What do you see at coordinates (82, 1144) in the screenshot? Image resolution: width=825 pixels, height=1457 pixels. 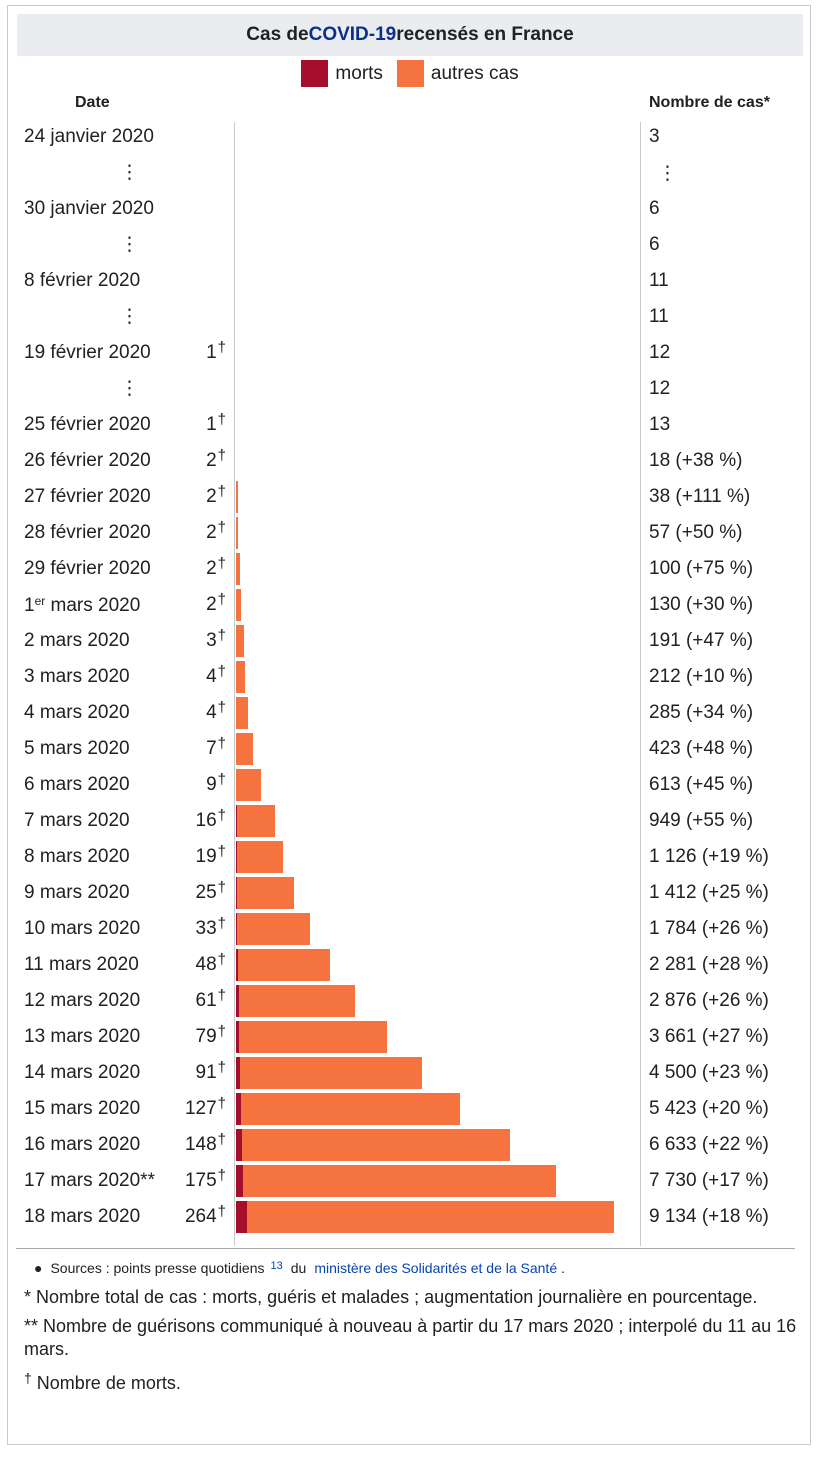 I see `row-date: 16 mars 2020` at bounding box center [82, 1144].